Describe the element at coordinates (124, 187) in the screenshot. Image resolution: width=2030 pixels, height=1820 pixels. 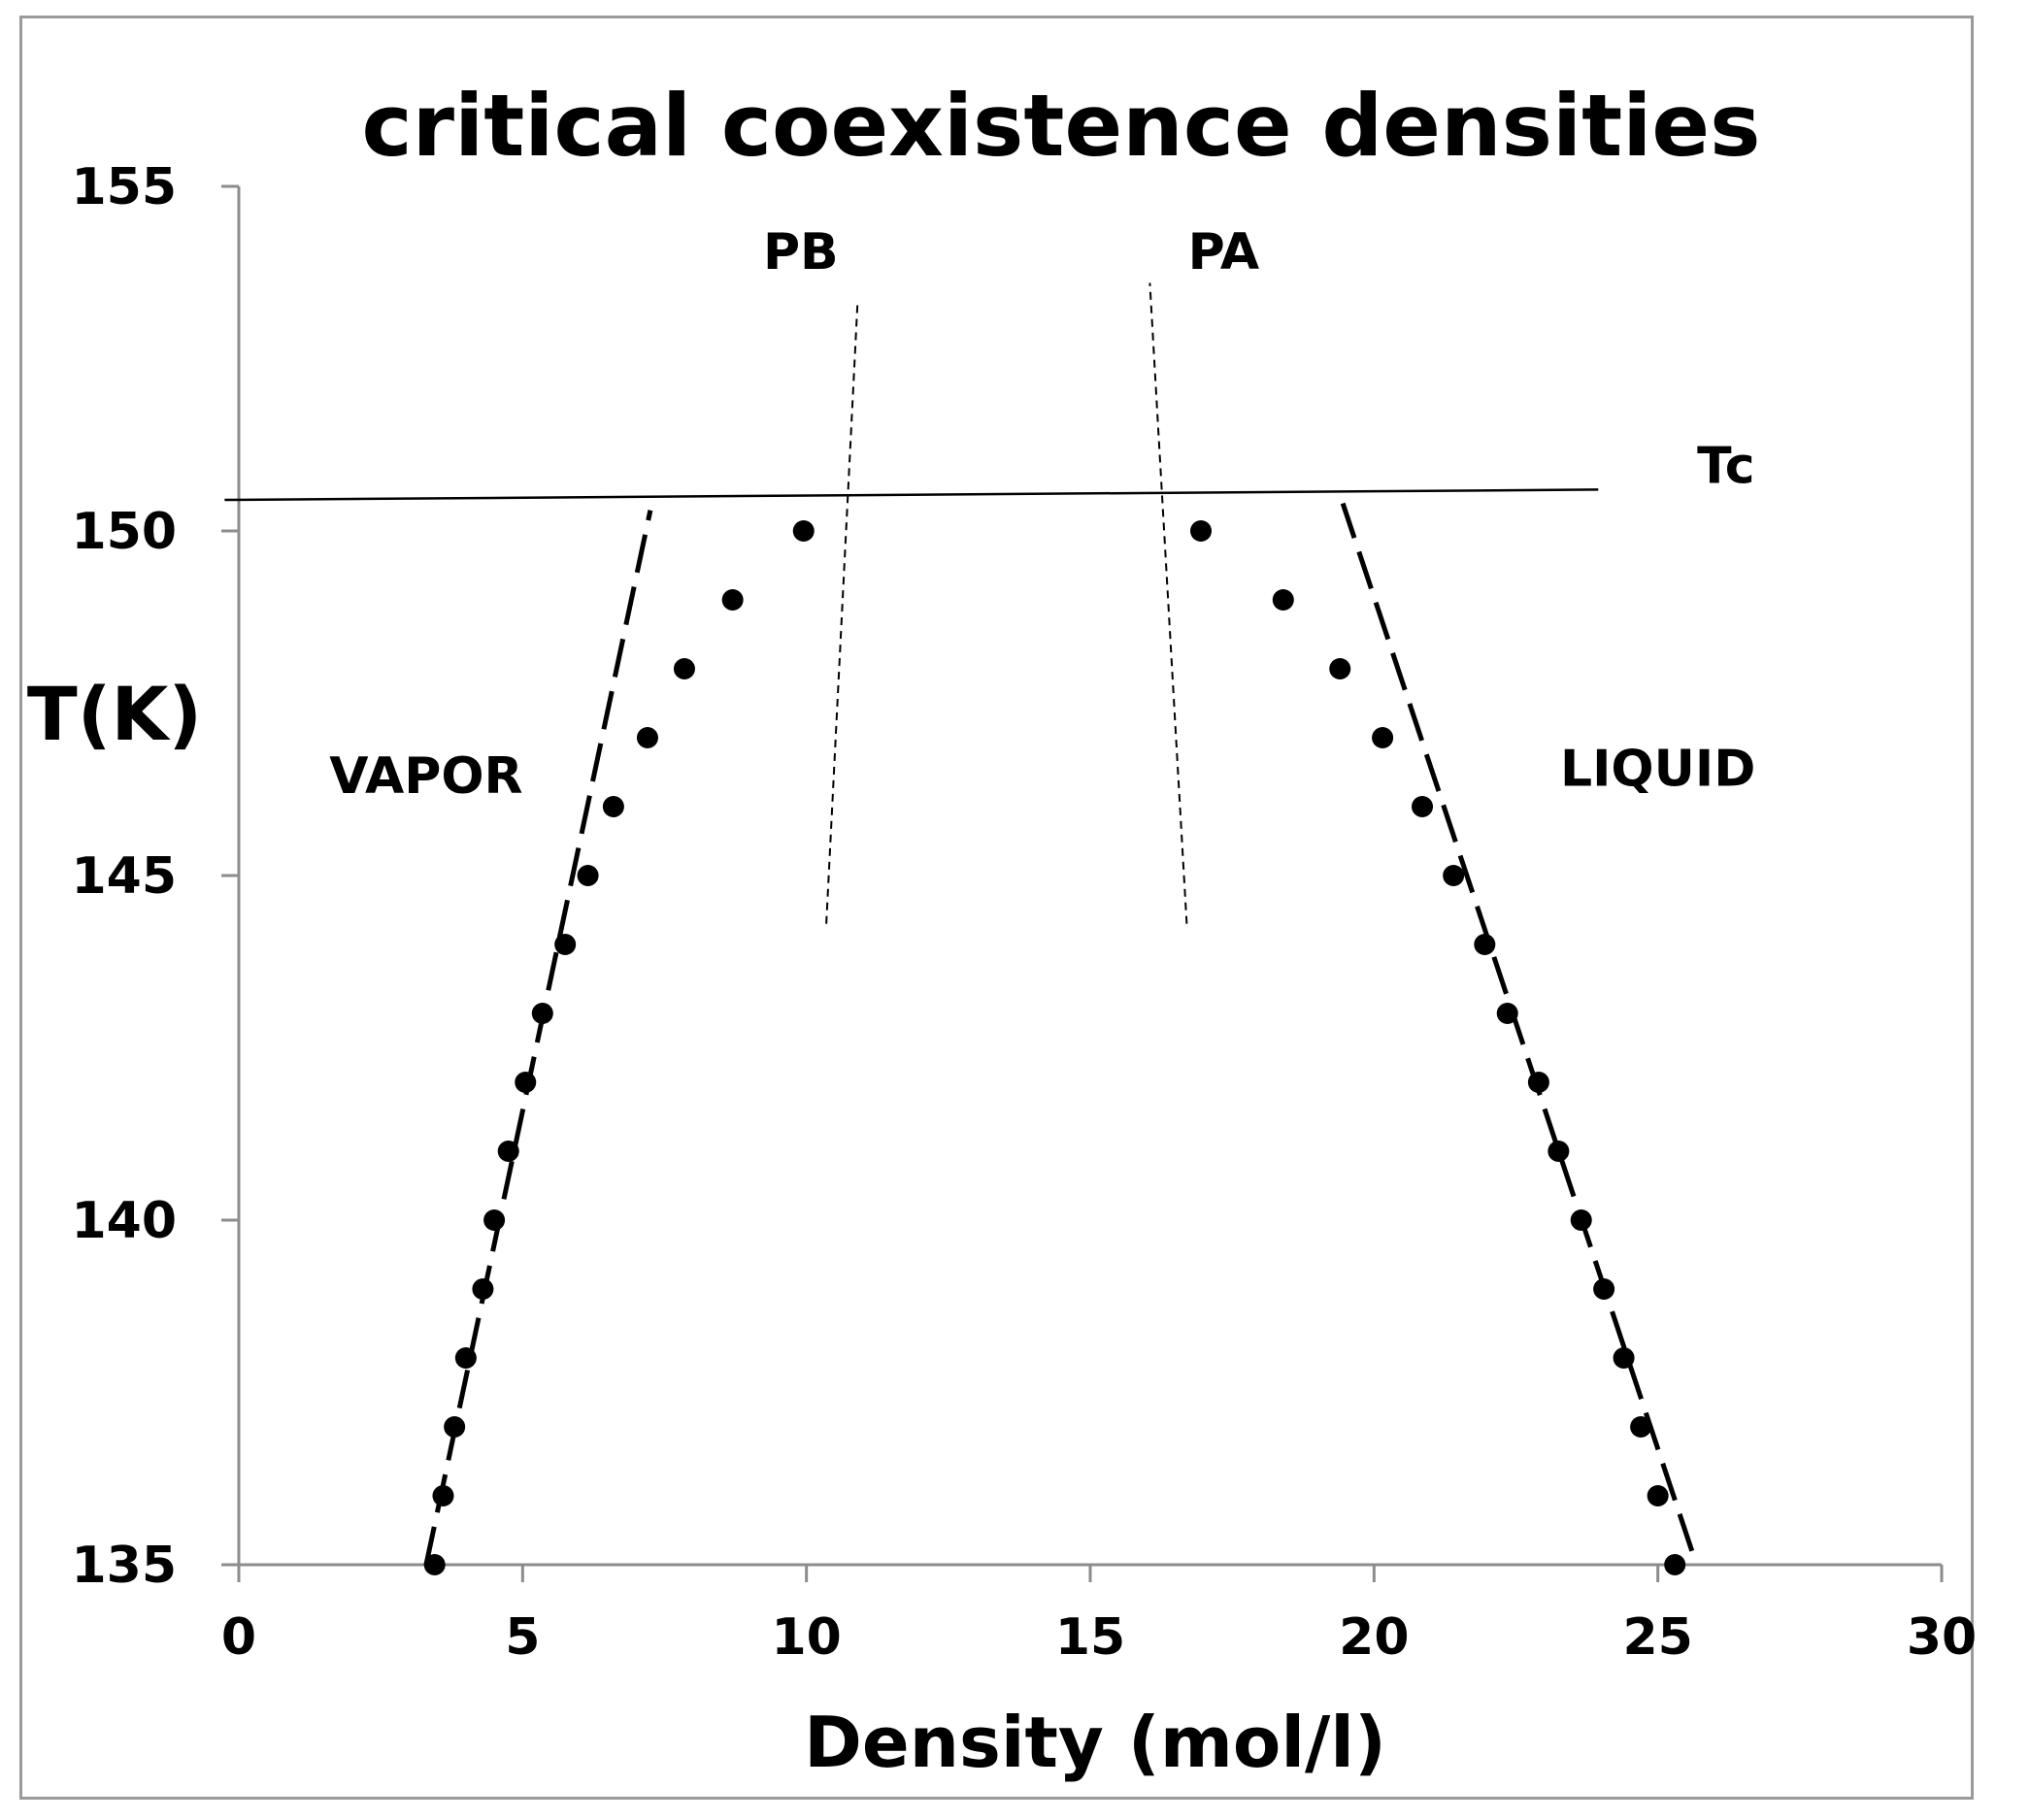
I see `y-tick-label: 155` at that location.